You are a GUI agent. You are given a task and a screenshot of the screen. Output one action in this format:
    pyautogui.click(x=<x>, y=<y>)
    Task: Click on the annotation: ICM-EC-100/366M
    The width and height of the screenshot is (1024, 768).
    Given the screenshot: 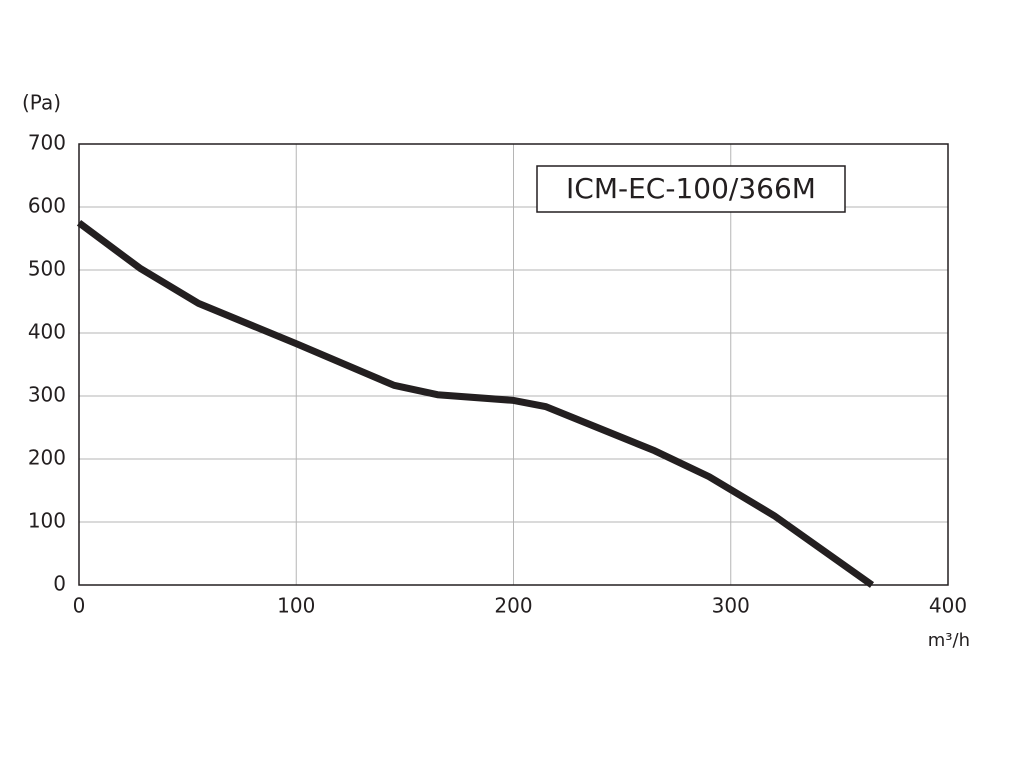 What is the action you would take?
    pyautogui.click(x=691, y=188)
    